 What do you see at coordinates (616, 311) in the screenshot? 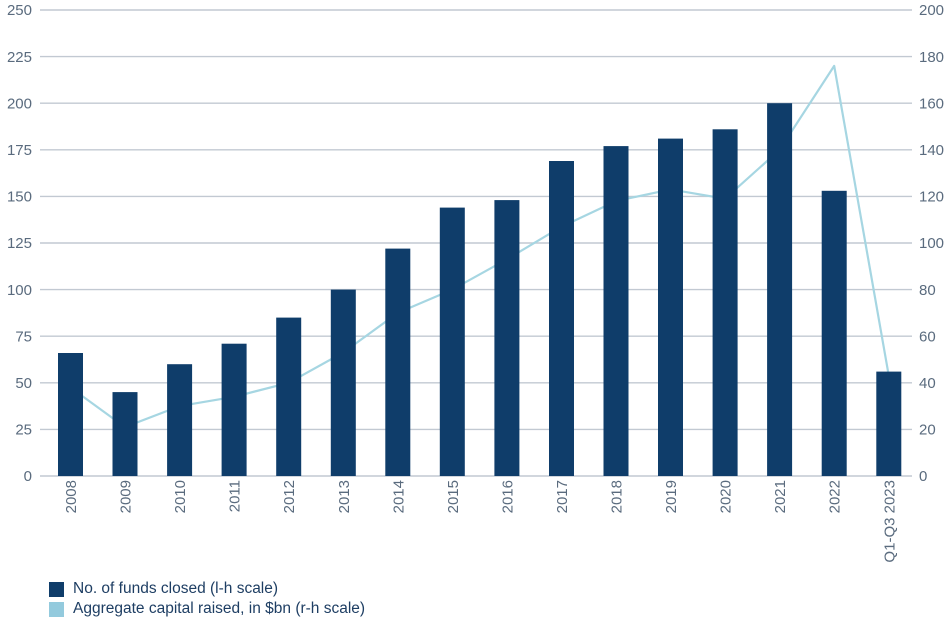
I see `bar-2018` at bounding box center [616, 311].